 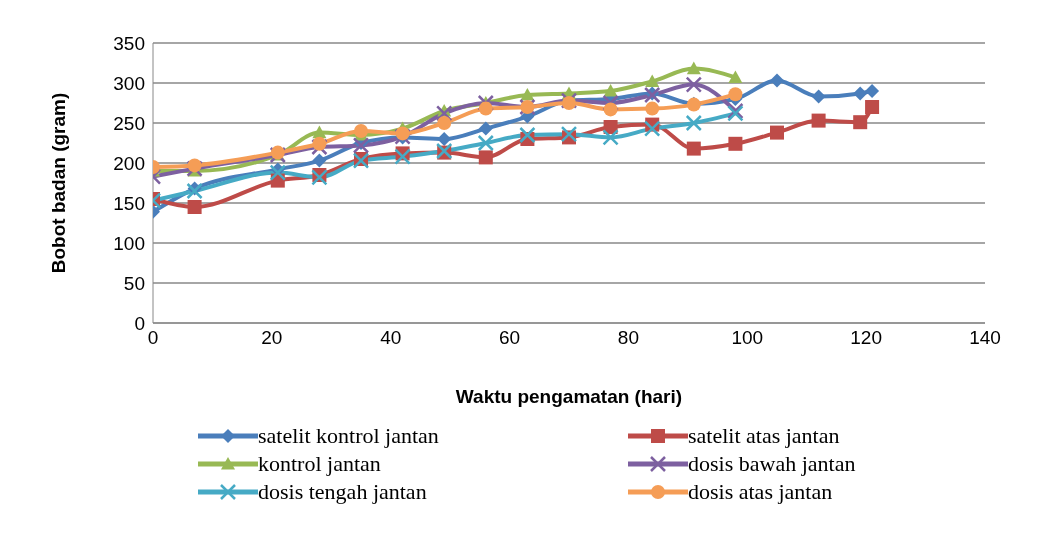 I want to click on y-axis-title: Bobot badan (gram), so click(x=58, y=183).